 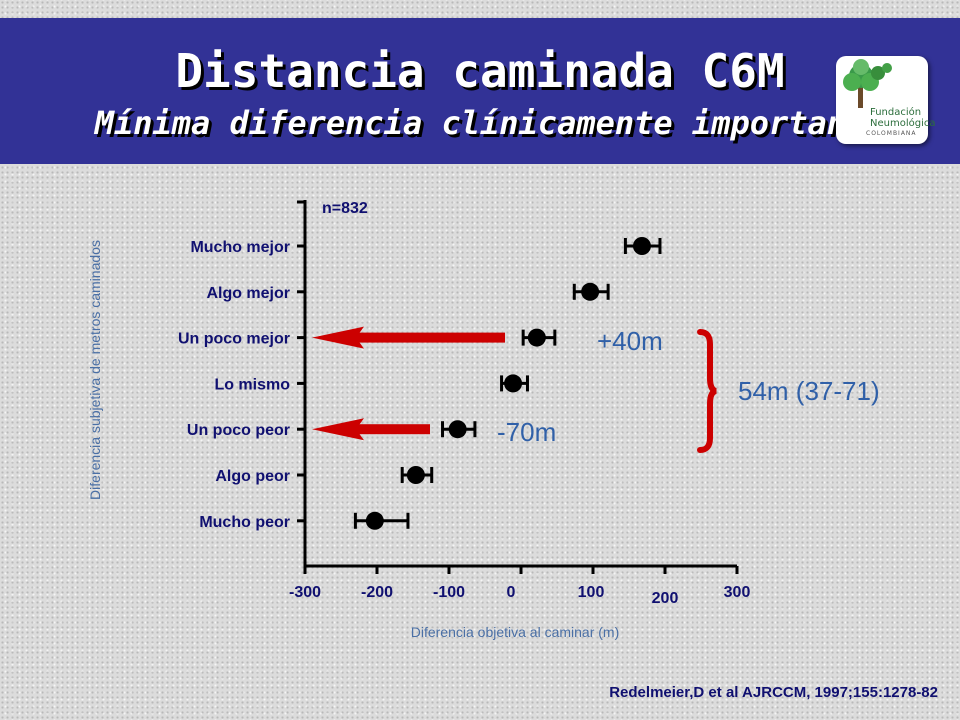 I want to click on x-tick-label: 100, so click(x=591, y=592).